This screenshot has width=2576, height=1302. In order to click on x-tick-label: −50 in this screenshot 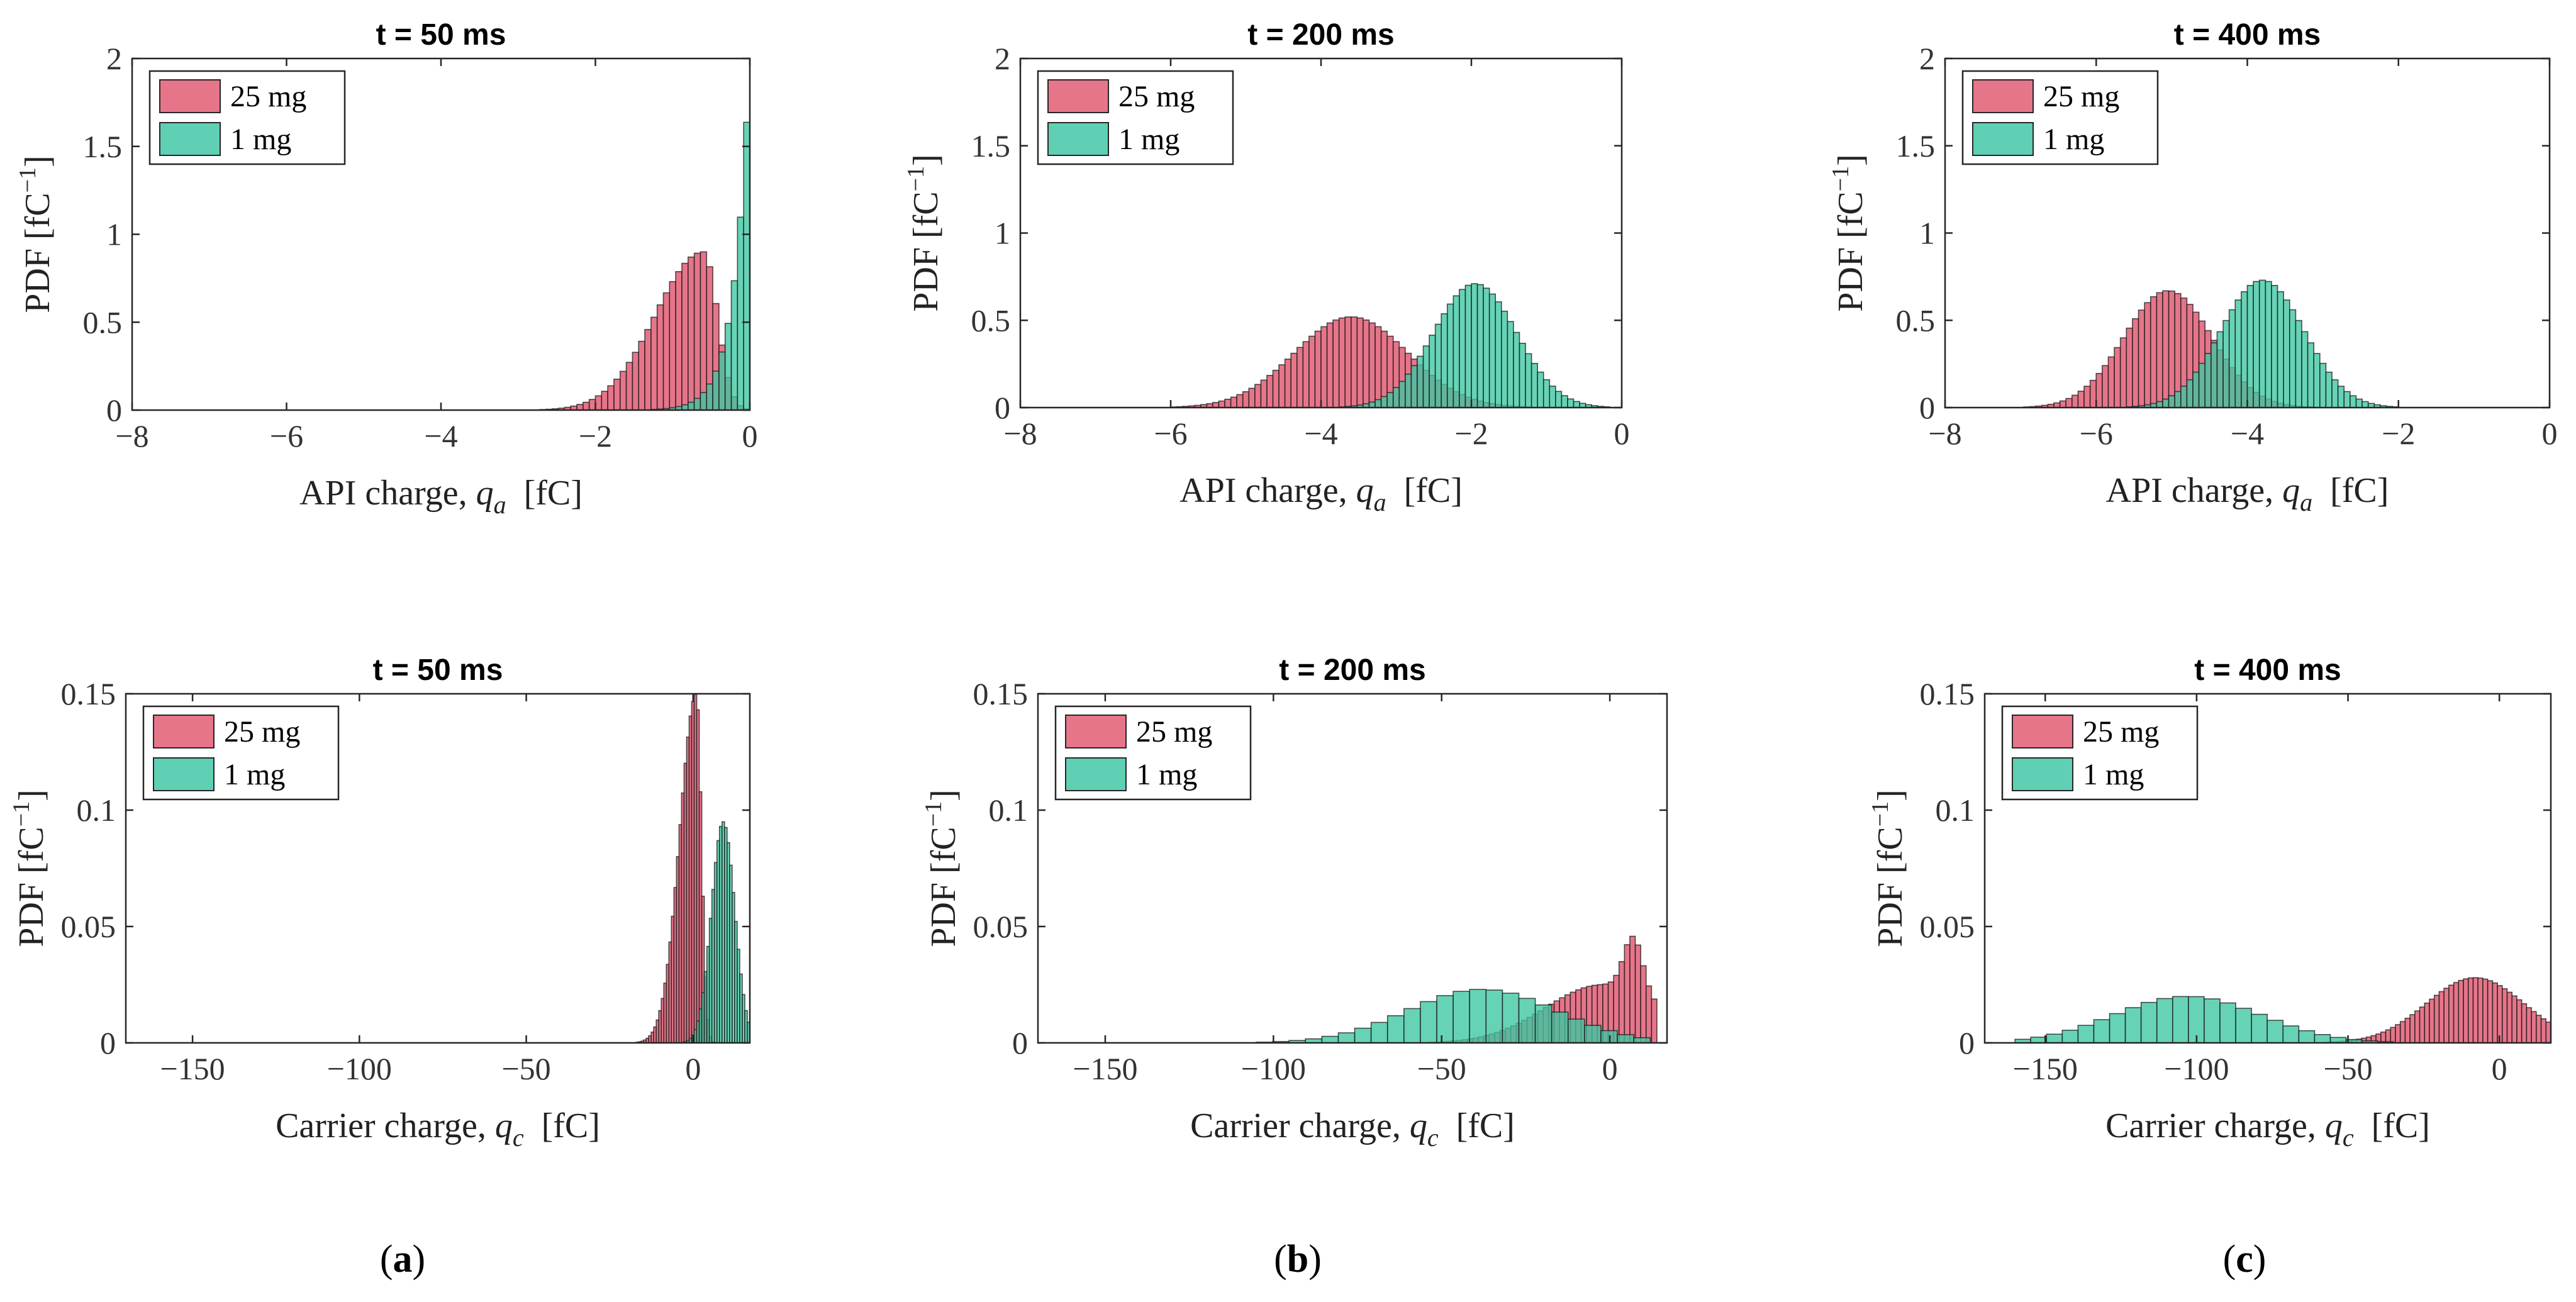, I will do `click(1441, 1068)`.